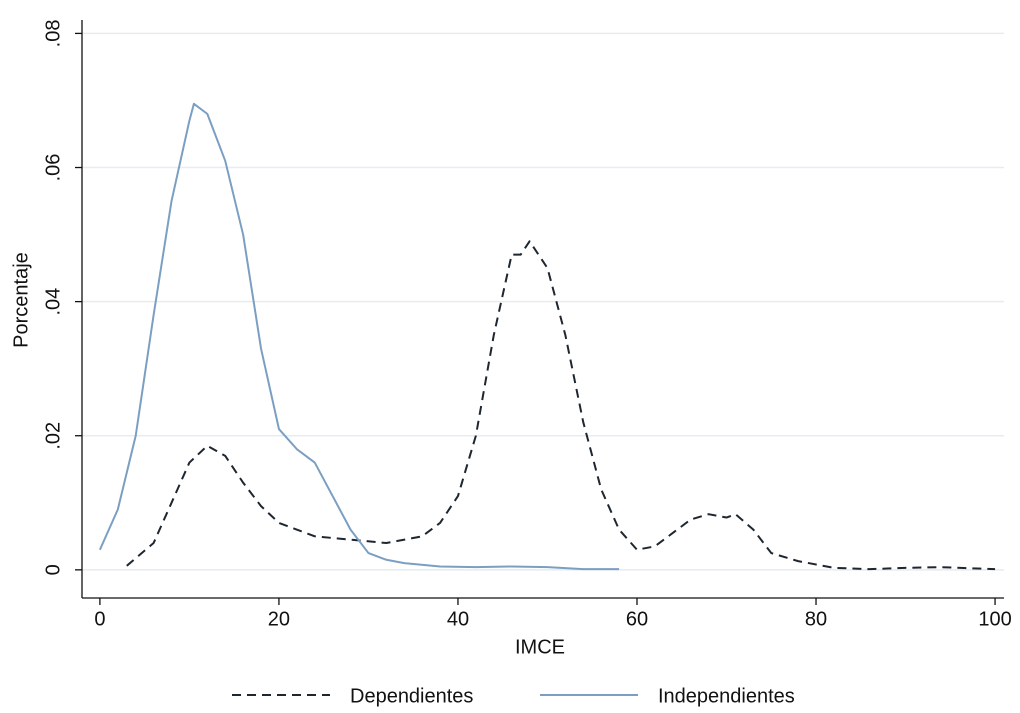 This screenshot has width=1020, height=713. Describe the element at coordinates (21, 300) in the screenshot. I see `y-axis-label: Porcentaje` at that location.